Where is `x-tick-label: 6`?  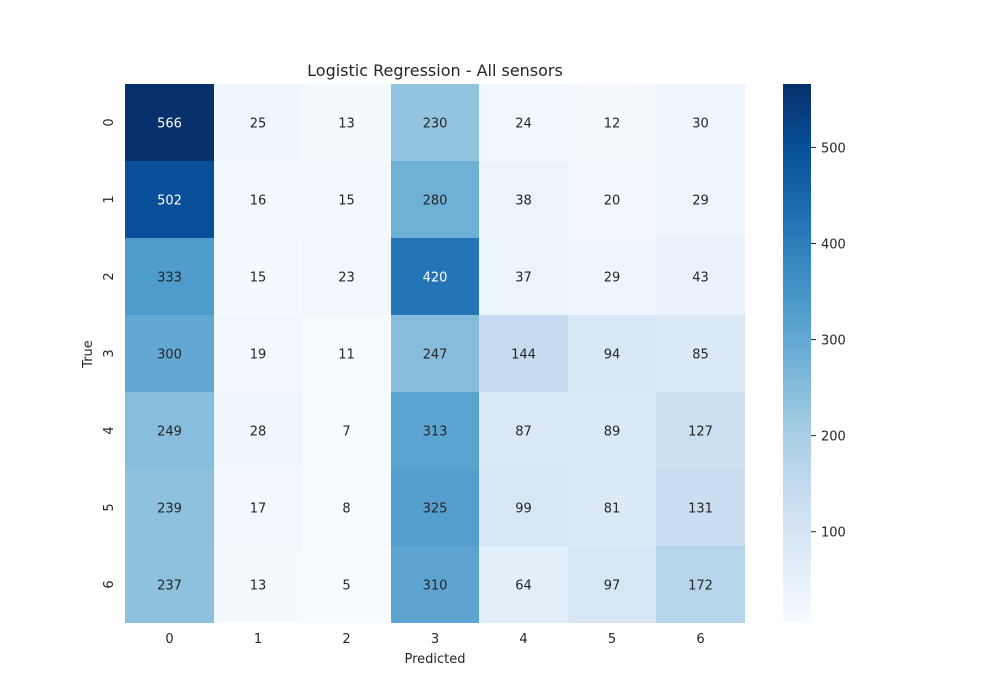
x-tick-label: 6 is located at coordinates (700, 639).